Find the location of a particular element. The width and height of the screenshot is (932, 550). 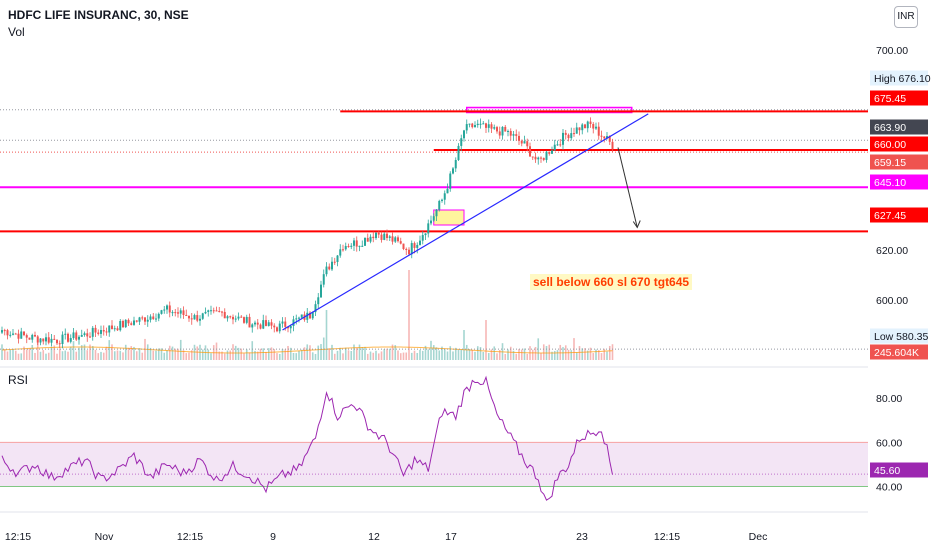

rsi-tick-label: 40.00 is located at coordinates (889, 488).